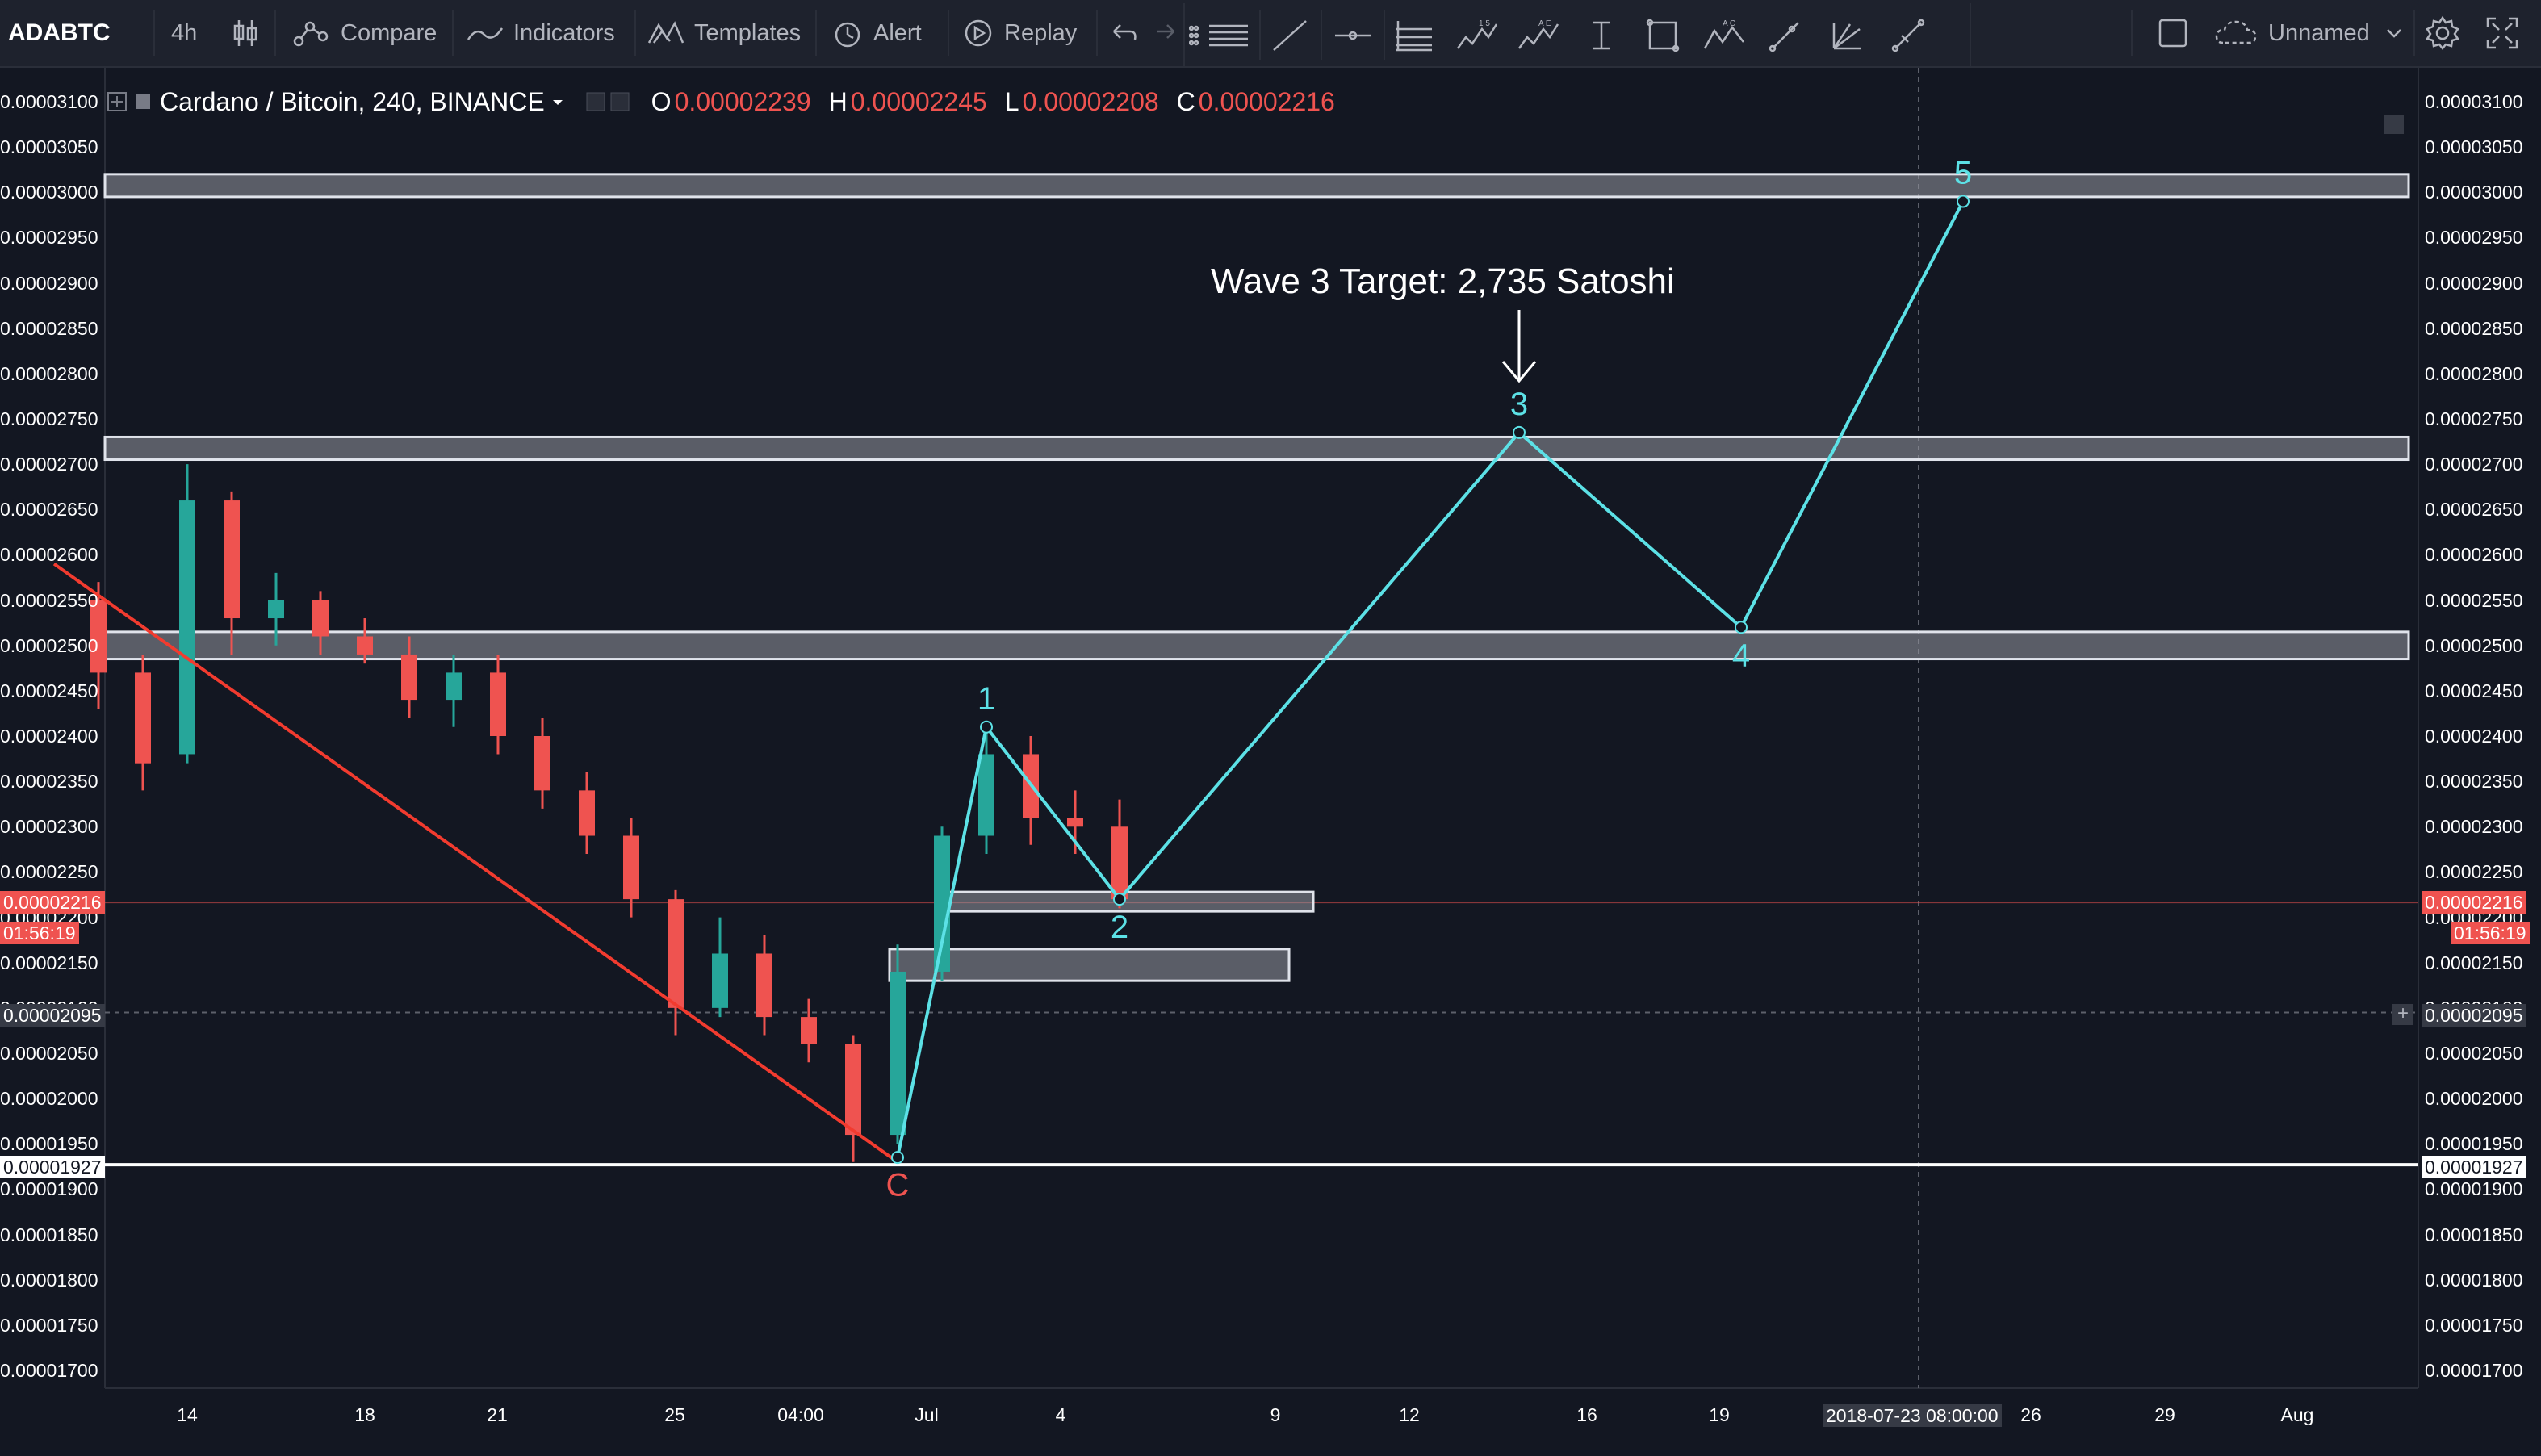 The width and height of the screenshot is (2541, 1456). Describe the element at coordinates (1538, 35) in the screenshot. I see `elliott-correction-wave-tool-icon: A E` at that location.